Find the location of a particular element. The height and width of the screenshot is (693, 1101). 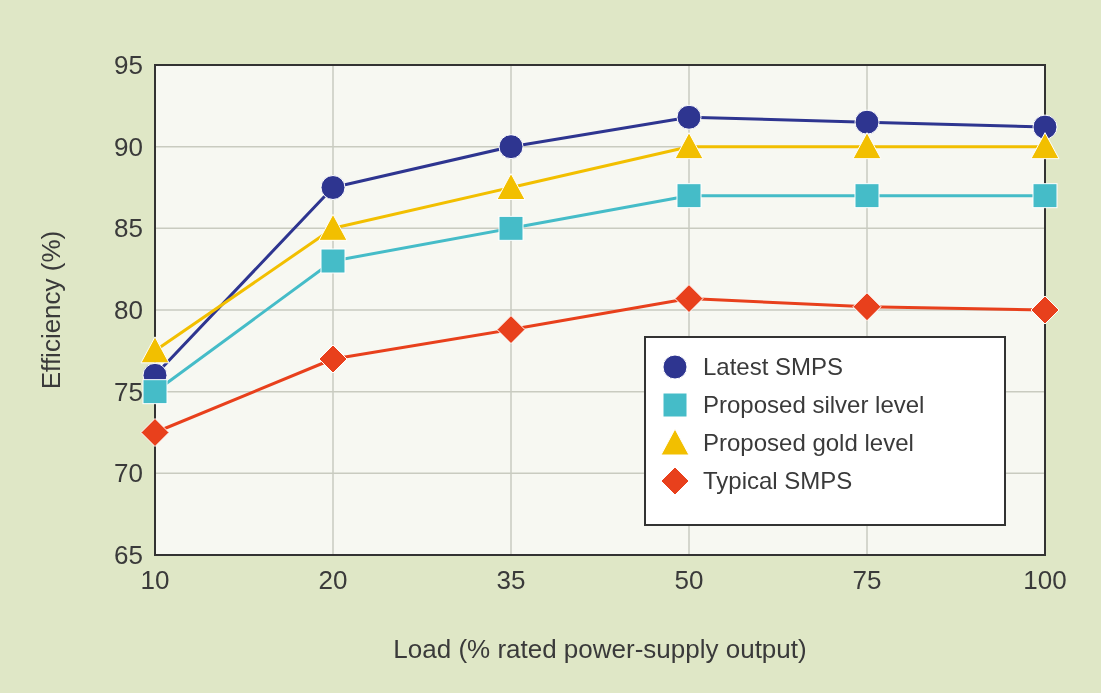

x-tick-label: 35 is located at coordinates (511, 580).